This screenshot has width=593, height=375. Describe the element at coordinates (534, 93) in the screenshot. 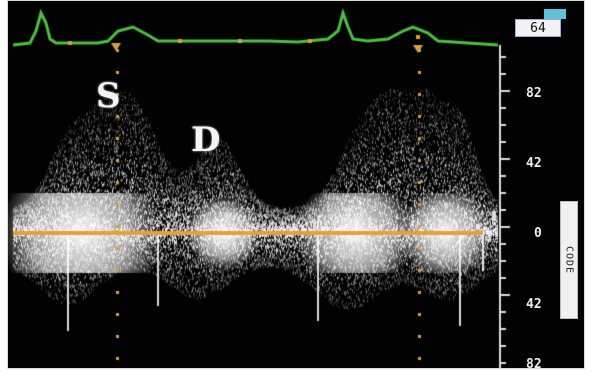

I see `scale-label-top: 82` at that location.